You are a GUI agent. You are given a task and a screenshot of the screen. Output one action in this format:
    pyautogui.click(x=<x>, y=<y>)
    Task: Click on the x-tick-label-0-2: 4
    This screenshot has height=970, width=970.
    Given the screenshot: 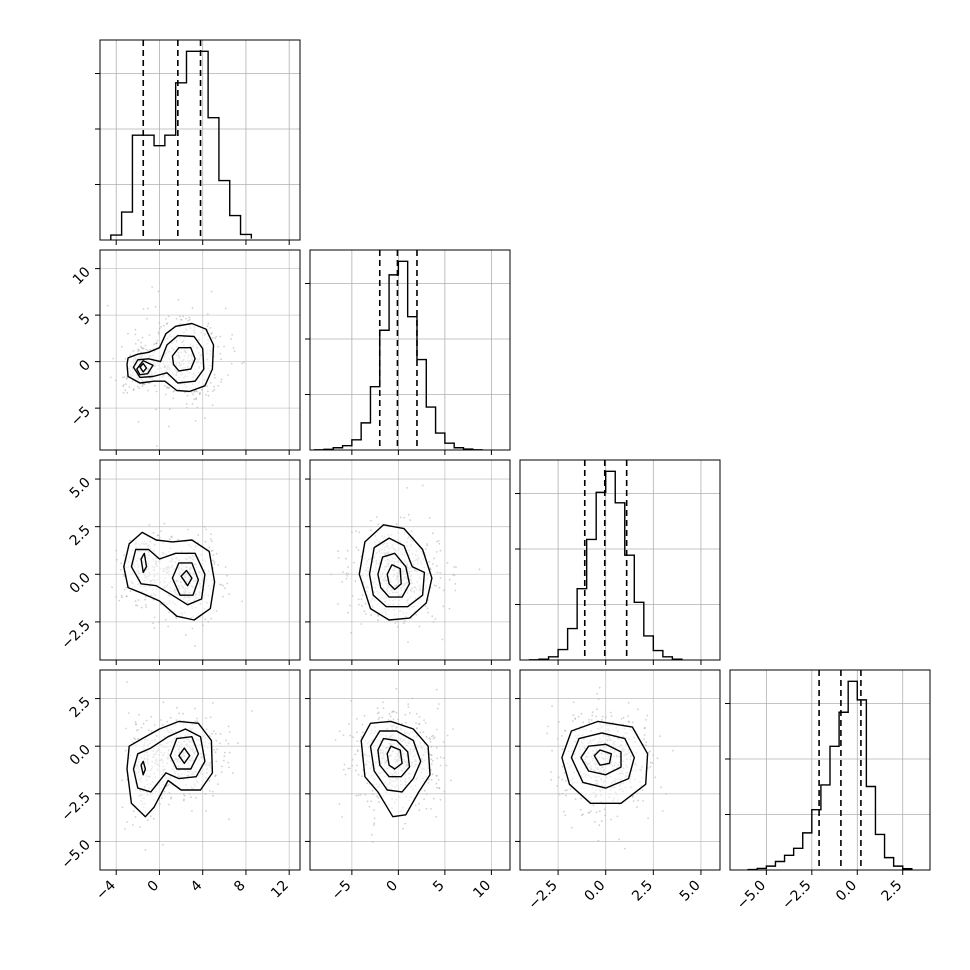 What is the action you would take?
    pyautogui.click(x=197, y=886)
    